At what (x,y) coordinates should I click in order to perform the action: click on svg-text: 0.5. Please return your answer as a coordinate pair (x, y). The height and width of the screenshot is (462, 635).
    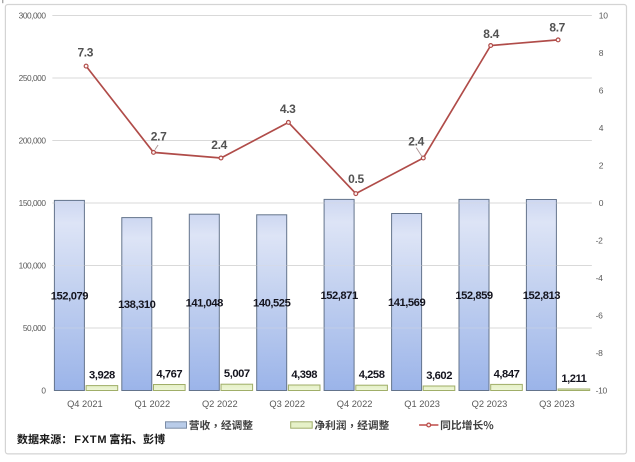
    Looking at the image, I should click on (356, 179).